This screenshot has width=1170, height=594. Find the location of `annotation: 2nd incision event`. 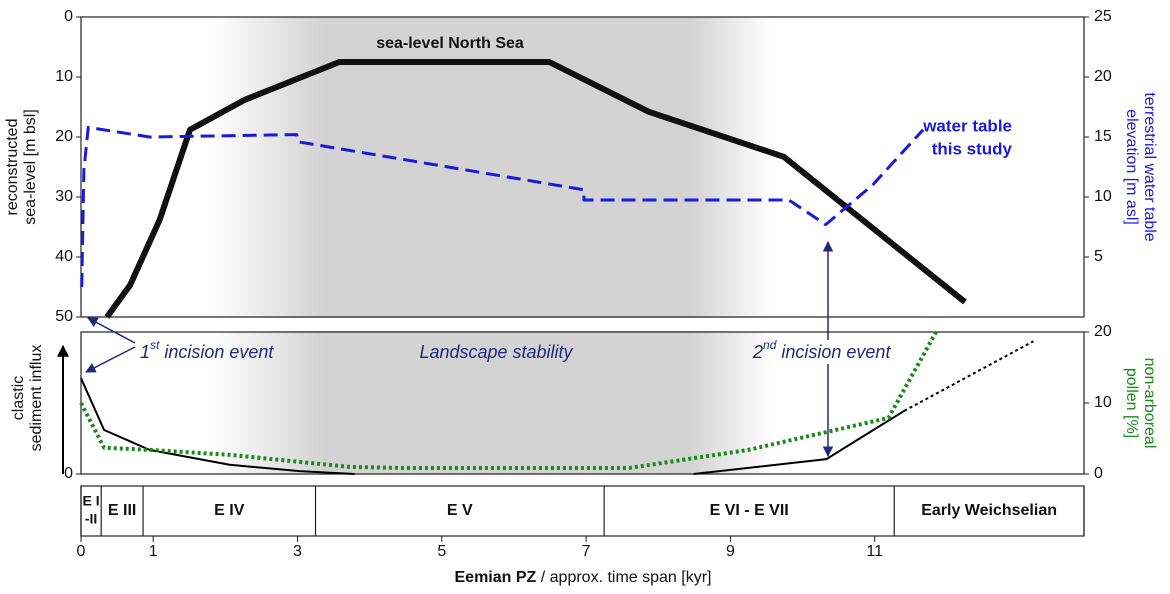

annotation: 2nd incision event is located at coordinates (821, 350).